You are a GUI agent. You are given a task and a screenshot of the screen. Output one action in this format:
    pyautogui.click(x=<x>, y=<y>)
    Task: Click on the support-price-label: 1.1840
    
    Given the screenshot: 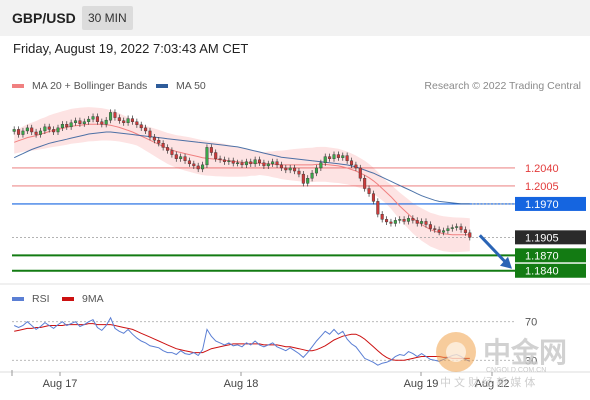 What is the action you would take?
    pyautogui.click(x=542, y=272)
    